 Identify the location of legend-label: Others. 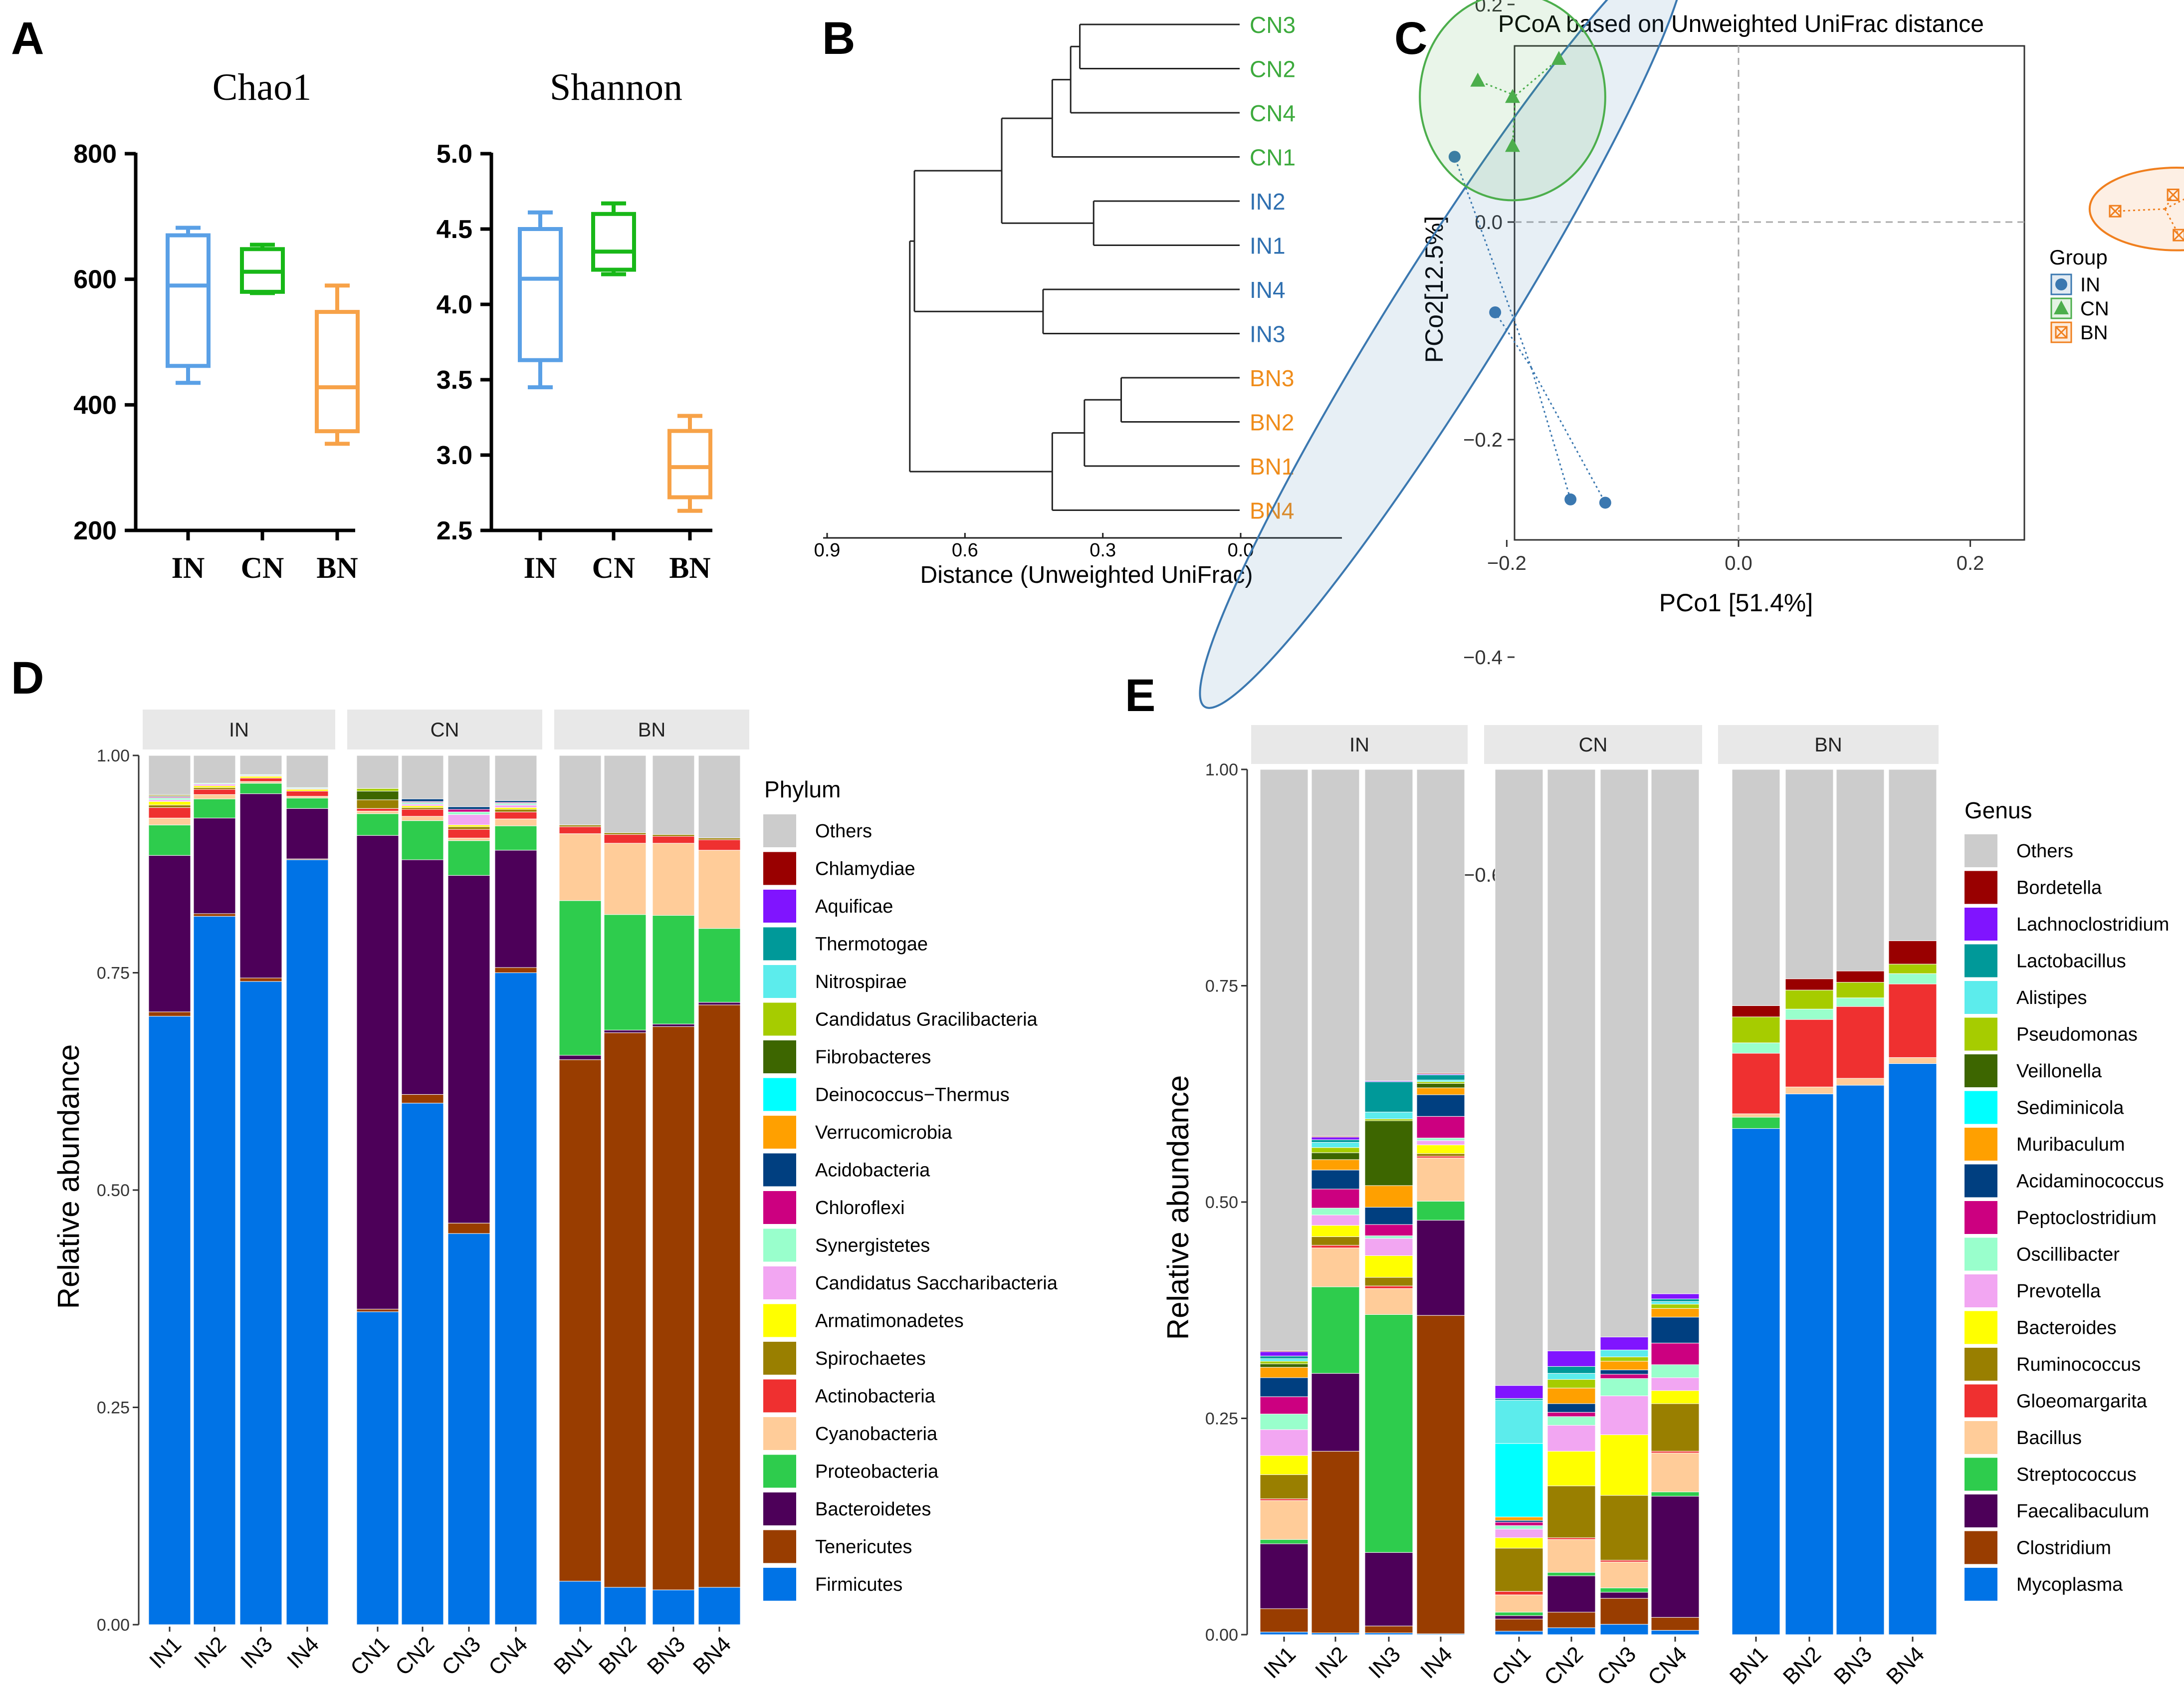
(2045, 851).